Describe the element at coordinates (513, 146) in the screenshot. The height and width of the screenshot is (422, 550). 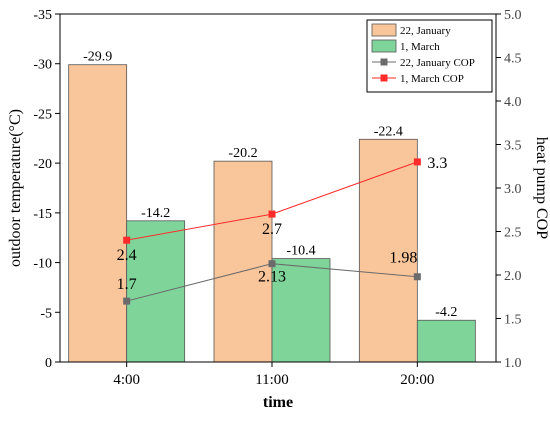
I see `y2-tick-label: 3.5` at that location.